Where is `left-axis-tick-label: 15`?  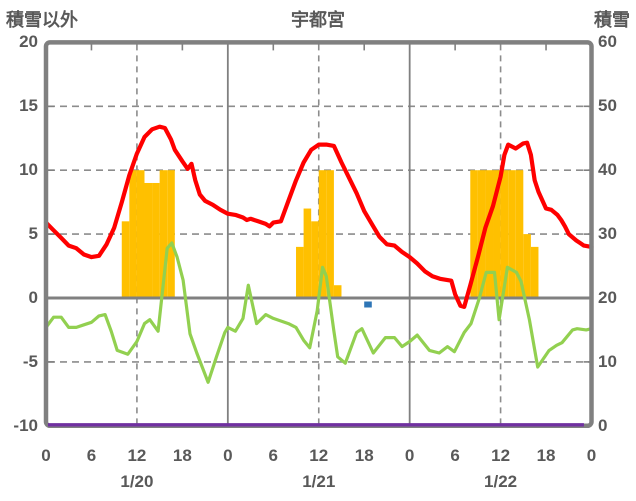 left-axis-tick-label: 15 is located at coordinates (28, 106).